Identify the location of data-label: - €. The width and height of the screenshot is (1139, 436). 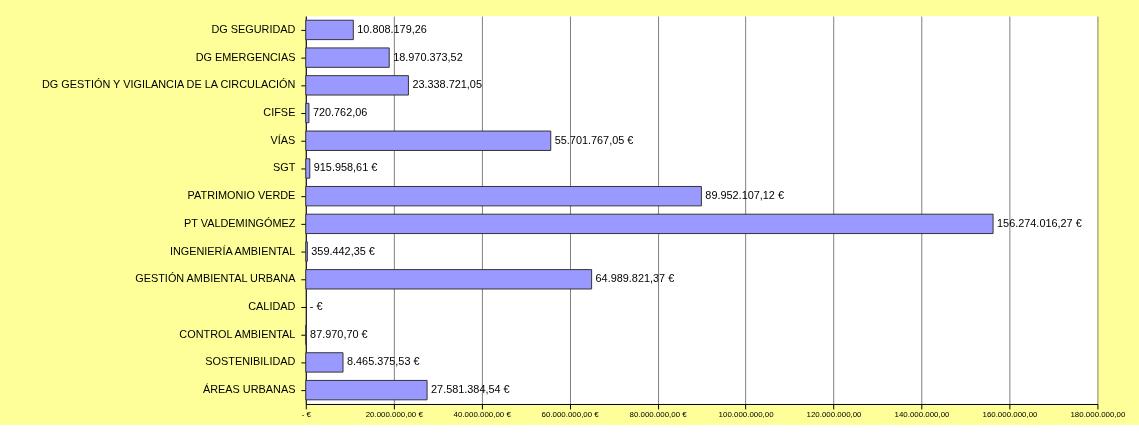
(316, 305).